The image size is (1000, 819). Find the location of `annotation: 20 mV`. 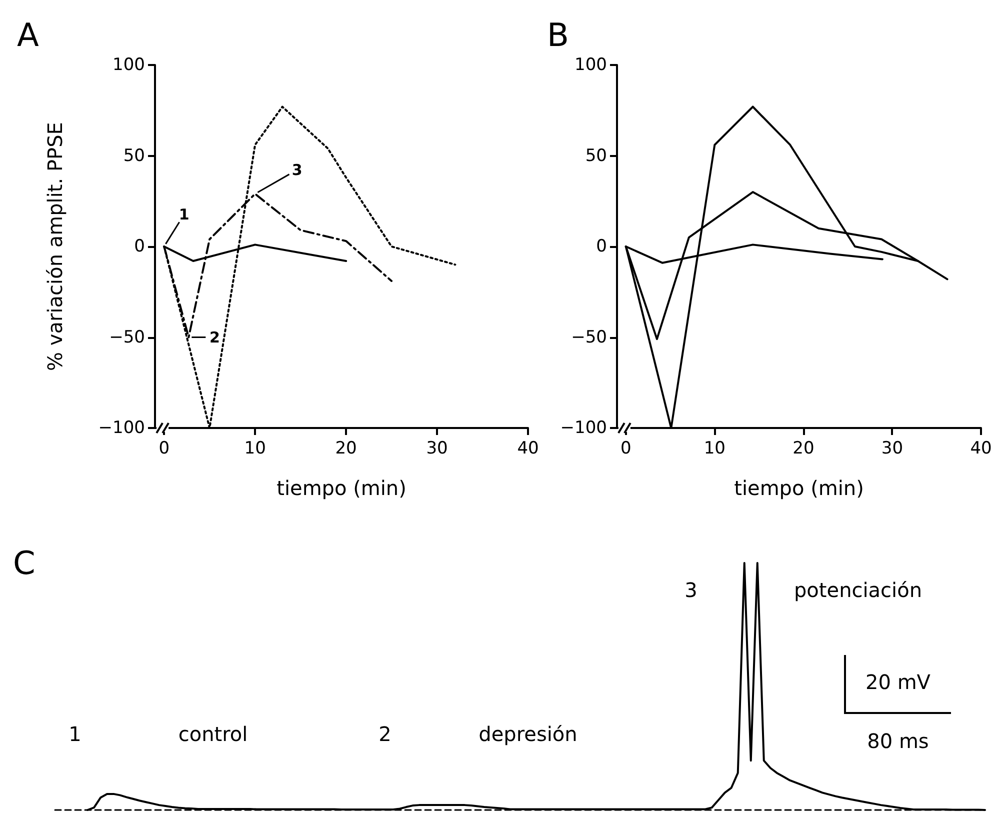

annotation: 20 mV is located at coordinates (898, 682).